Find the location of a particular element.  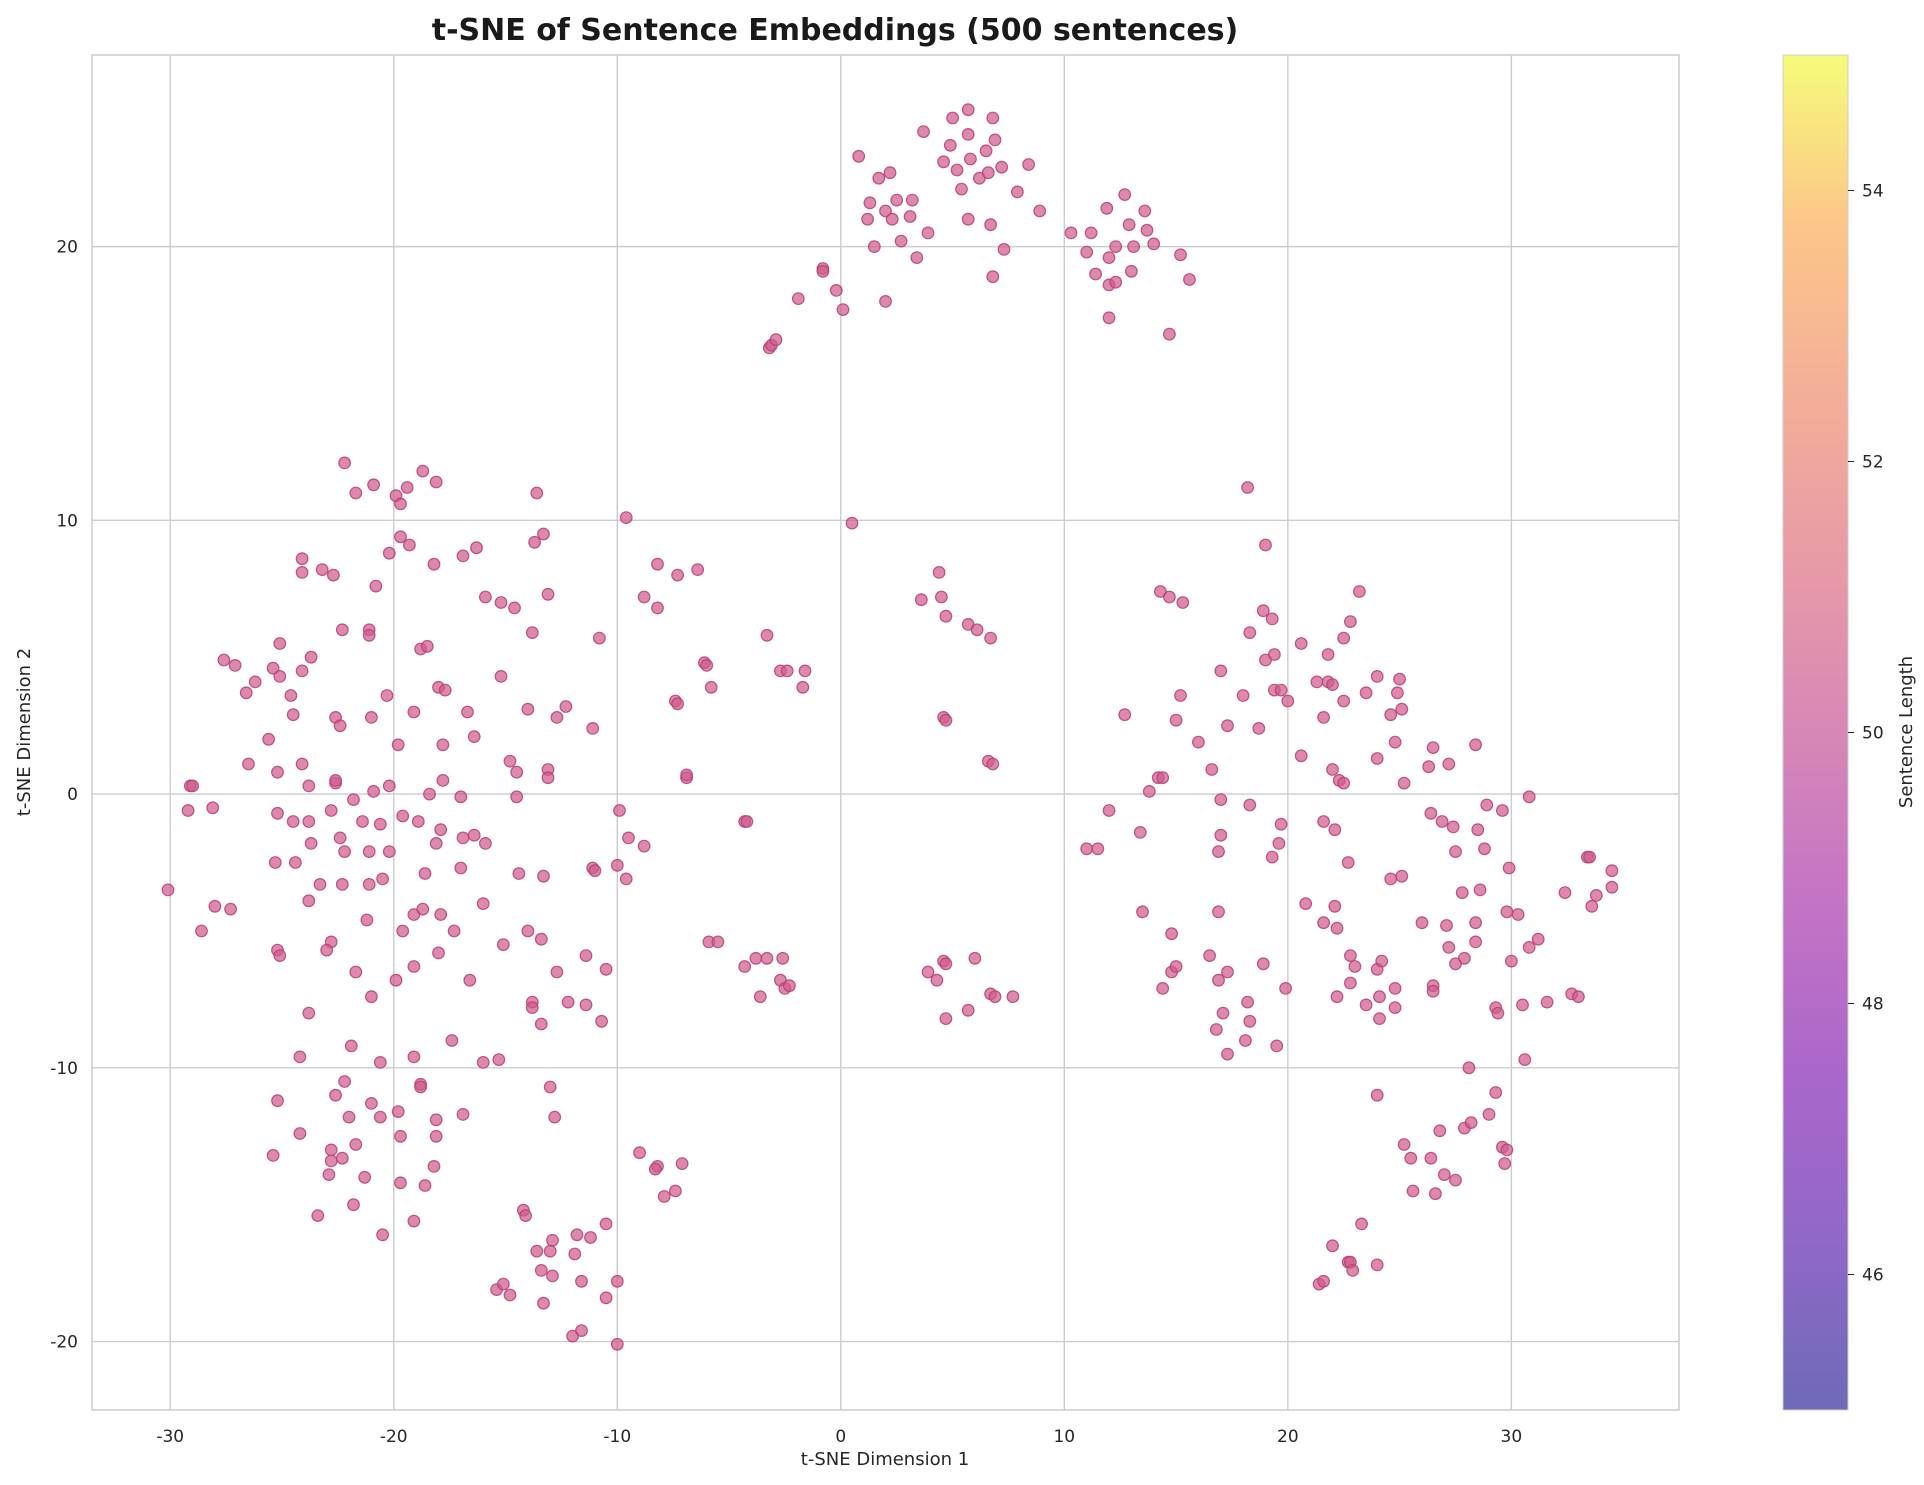

colorbar-tick-label: 50 is located at coordinates (1873, 734).